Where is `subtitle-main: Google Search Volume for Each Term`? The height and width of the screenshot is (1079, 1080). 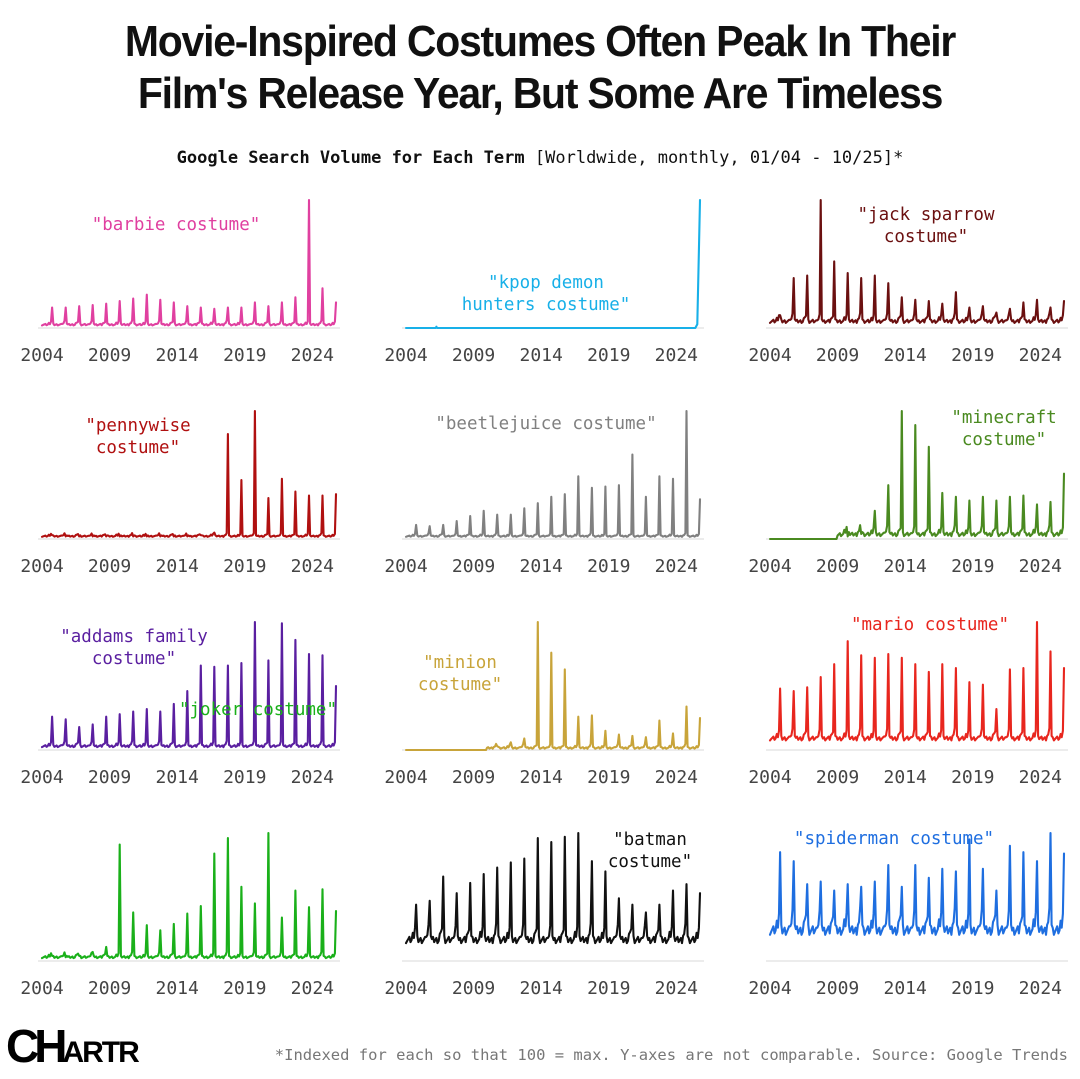 subtitle-main: Google Search Volume for Each Term is located at coordinates (350, 158).